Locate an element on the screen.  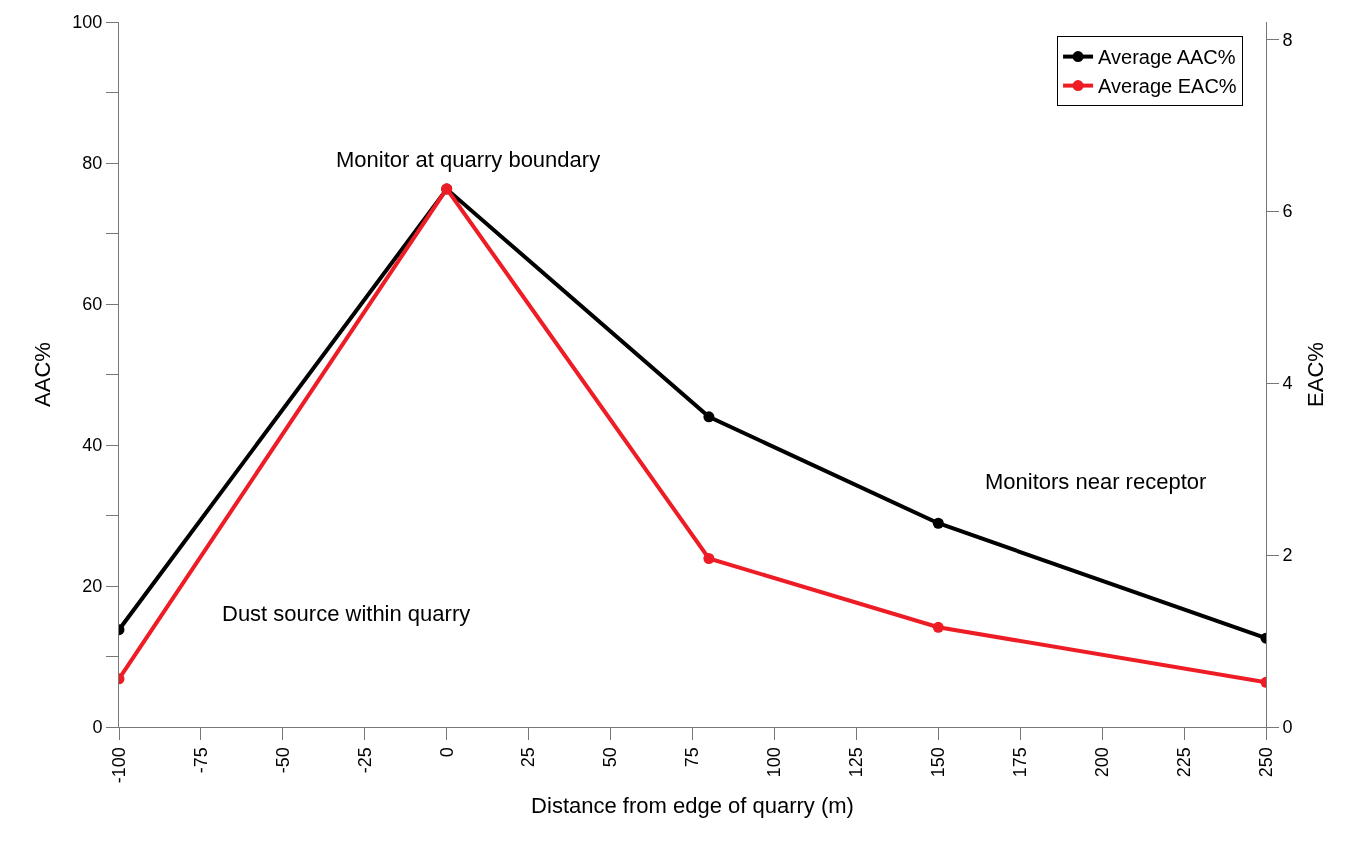
y-axis-title: AAC% is located at coordinates (43, 374).